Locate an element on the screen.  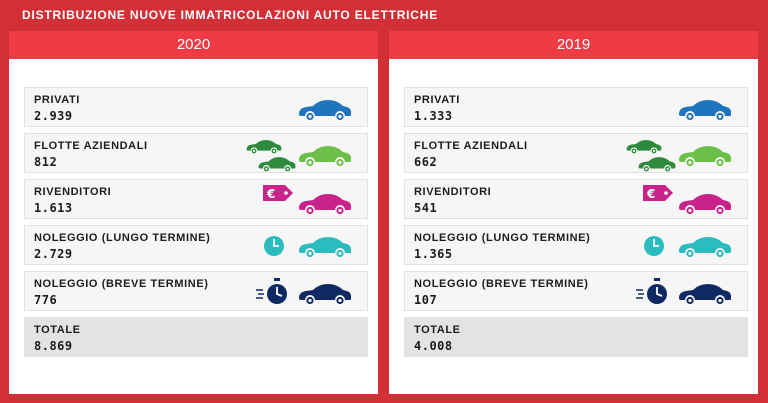
row-value: 1.613 is located at coordinates (53, 208).